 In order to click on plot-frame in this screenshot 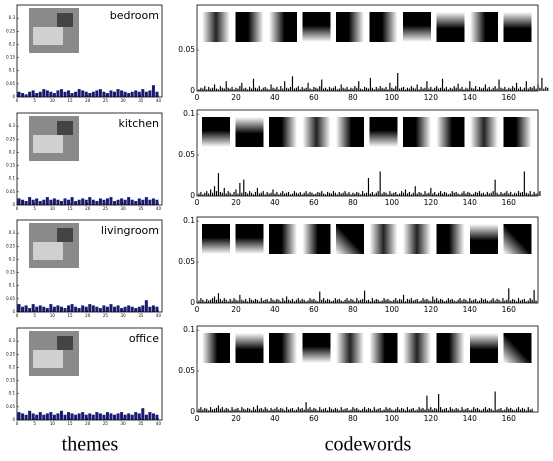, I will do `click(367, 48)`.